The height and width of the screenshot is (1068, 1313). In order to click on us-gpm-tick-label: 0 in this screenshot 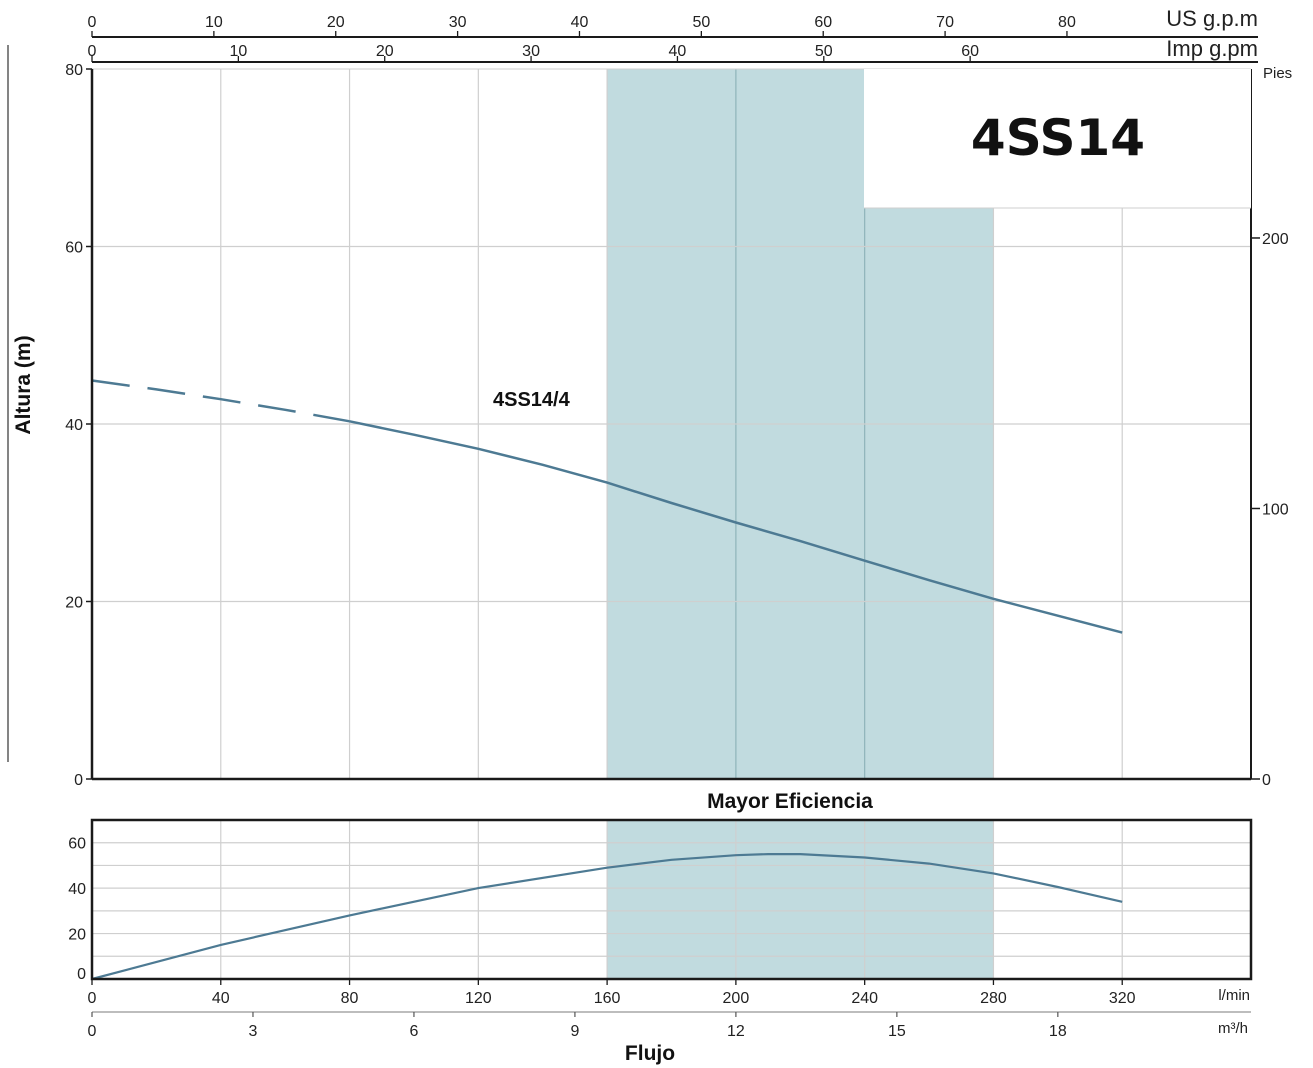, I will do `click(92, 22)`.